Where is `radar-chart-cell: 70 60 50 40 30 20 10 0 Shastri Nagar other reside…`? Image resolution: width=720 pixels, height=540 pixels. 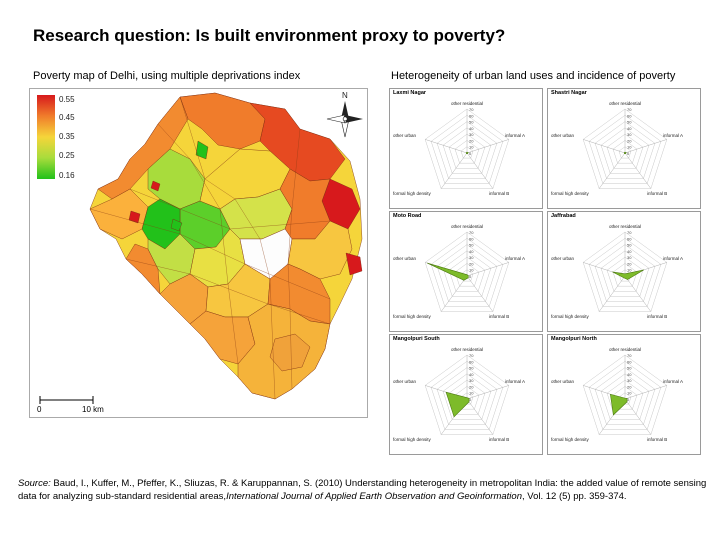
radar-chart-cell: 70 60 50 40 30 20 10 0 Shastri Nagar other reside… is located at coordinates (624, 148).